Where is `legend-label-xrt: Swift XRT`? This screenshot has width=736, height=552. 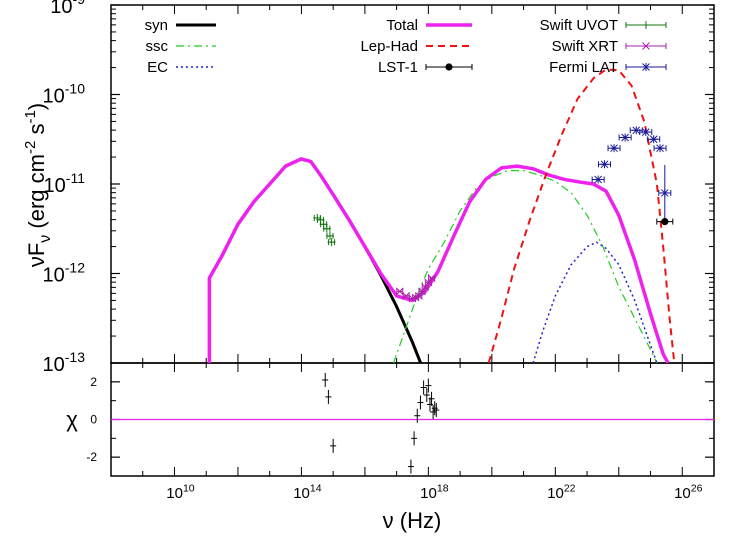
legend-label-xrt: Swift XRT is located at coordinates (585, 46).